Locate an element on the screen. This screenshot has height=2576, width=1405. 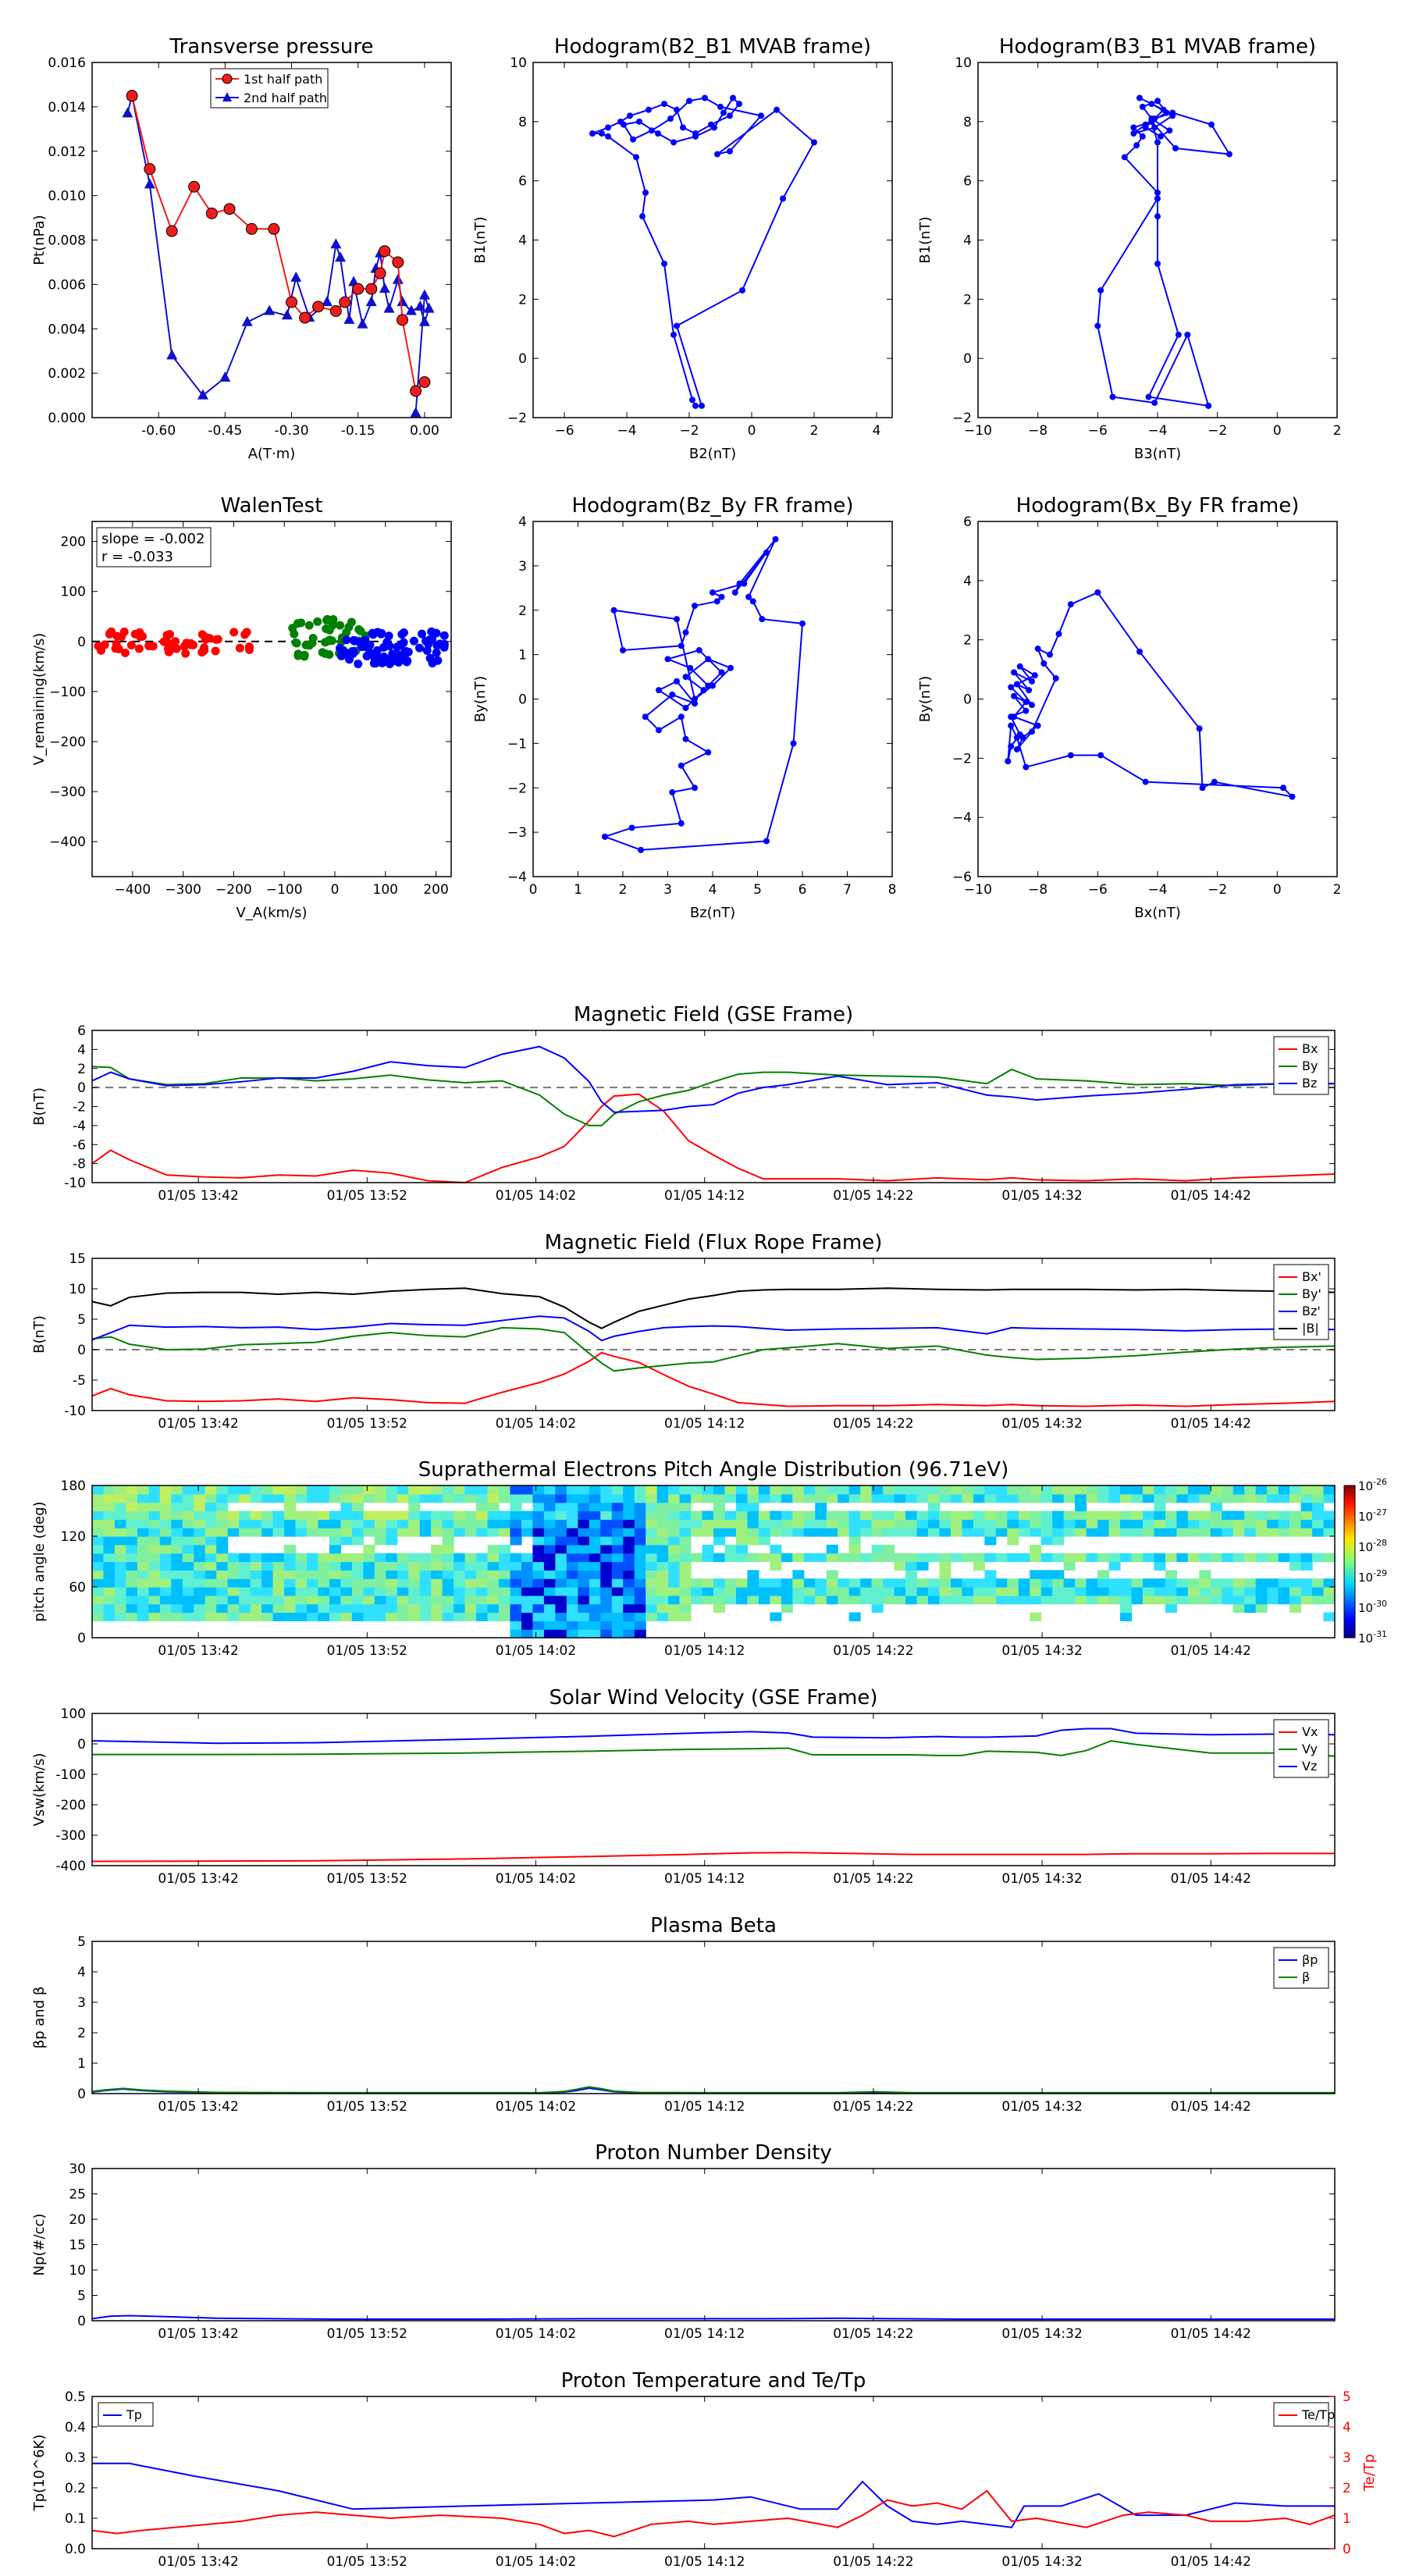
legend-label: Bz' is located at coordinates (1311, 1311).